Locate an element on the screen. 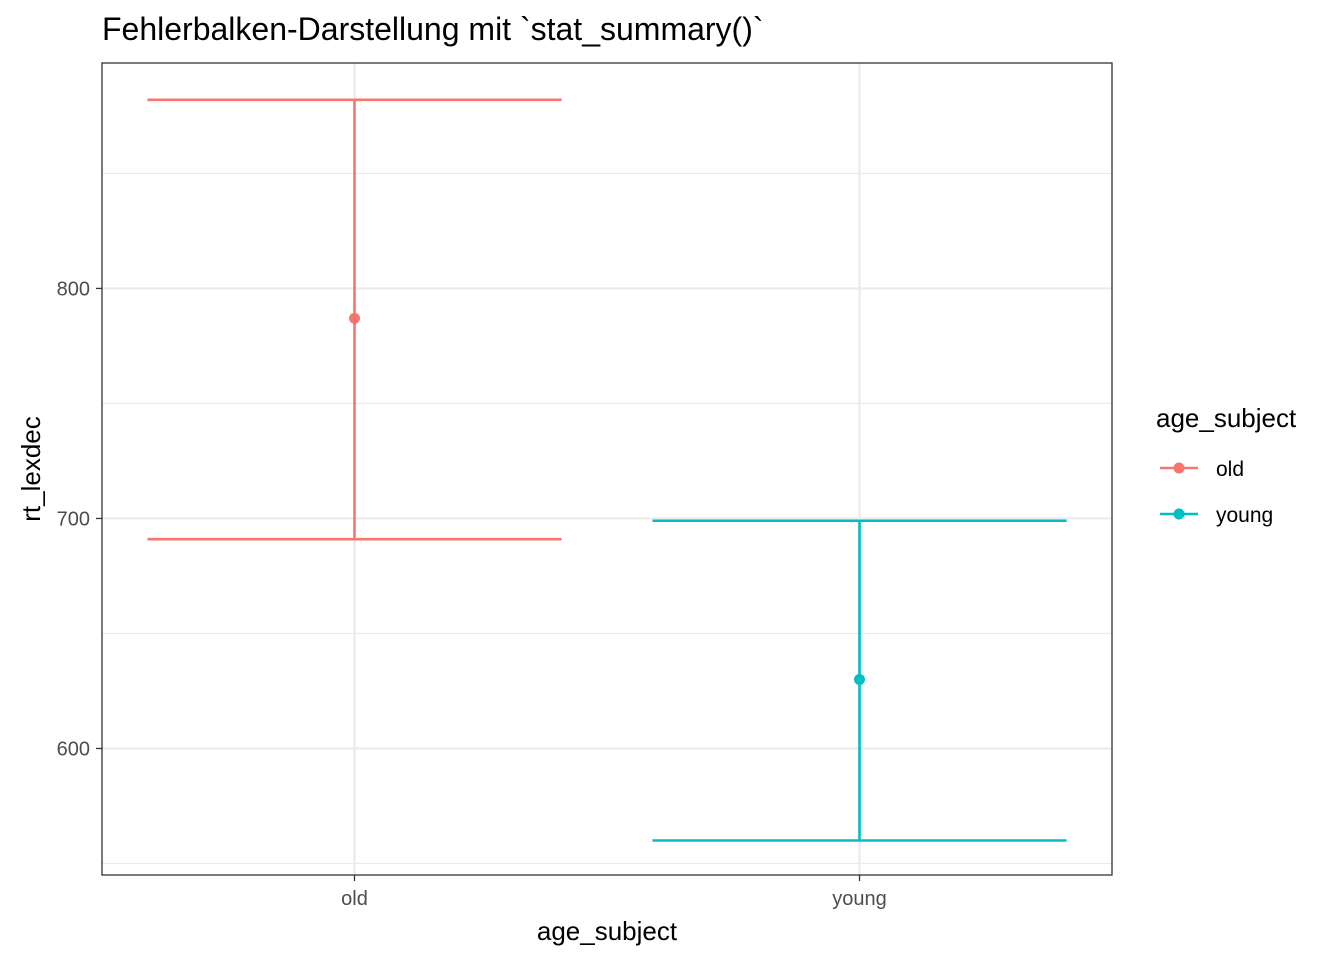 This screenshot has width=1344, height=960. legend-item-young: young is located at coordinates (1216, 515).